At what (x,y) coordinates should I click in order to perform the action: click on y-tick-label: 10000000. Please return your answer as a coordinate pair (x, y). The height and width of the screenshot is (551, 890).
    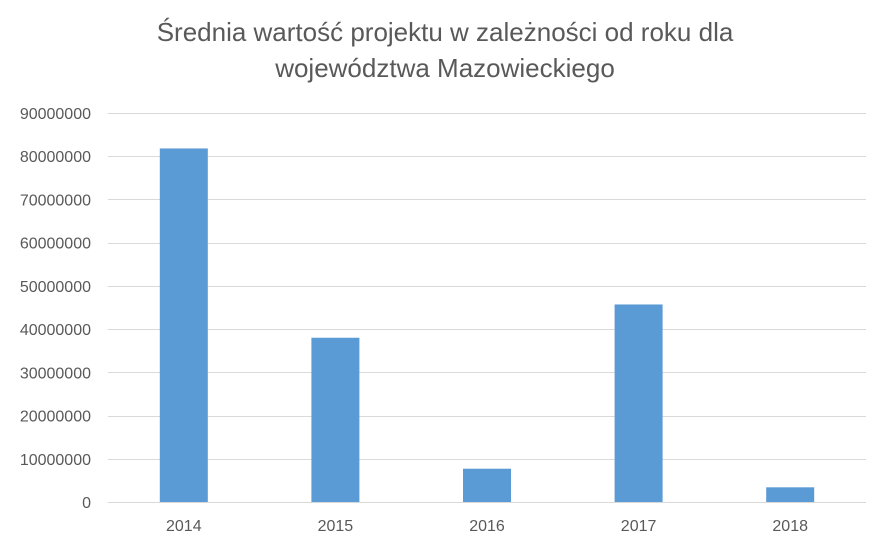
    Looking at the image, I should click on (55, 460).